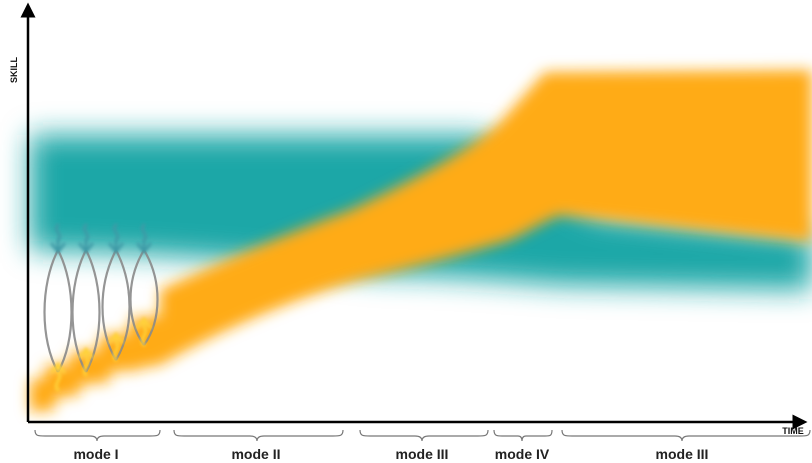 This screenshot has width=812, height=463. What do you see at coordinates (793, 431) in the screenshot?
I see `x-axis-label: TIME` at bounding box center [793, 431].